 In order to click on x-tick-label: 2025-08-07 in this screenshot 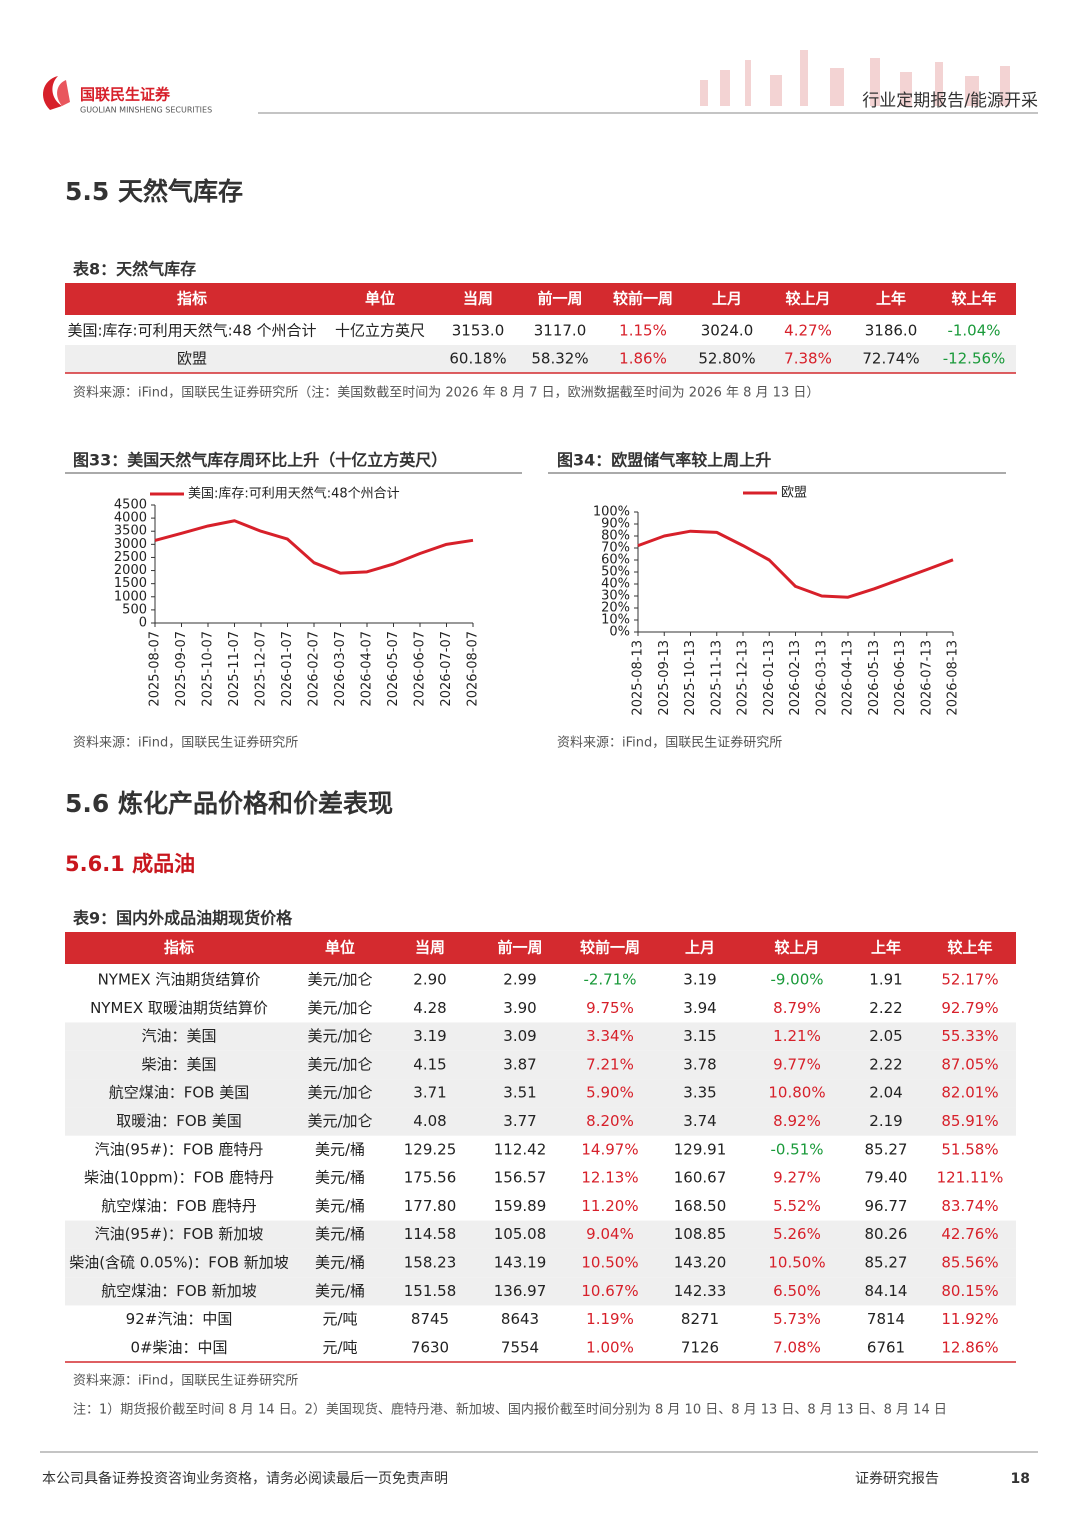, I will do `click(155, 669)`.